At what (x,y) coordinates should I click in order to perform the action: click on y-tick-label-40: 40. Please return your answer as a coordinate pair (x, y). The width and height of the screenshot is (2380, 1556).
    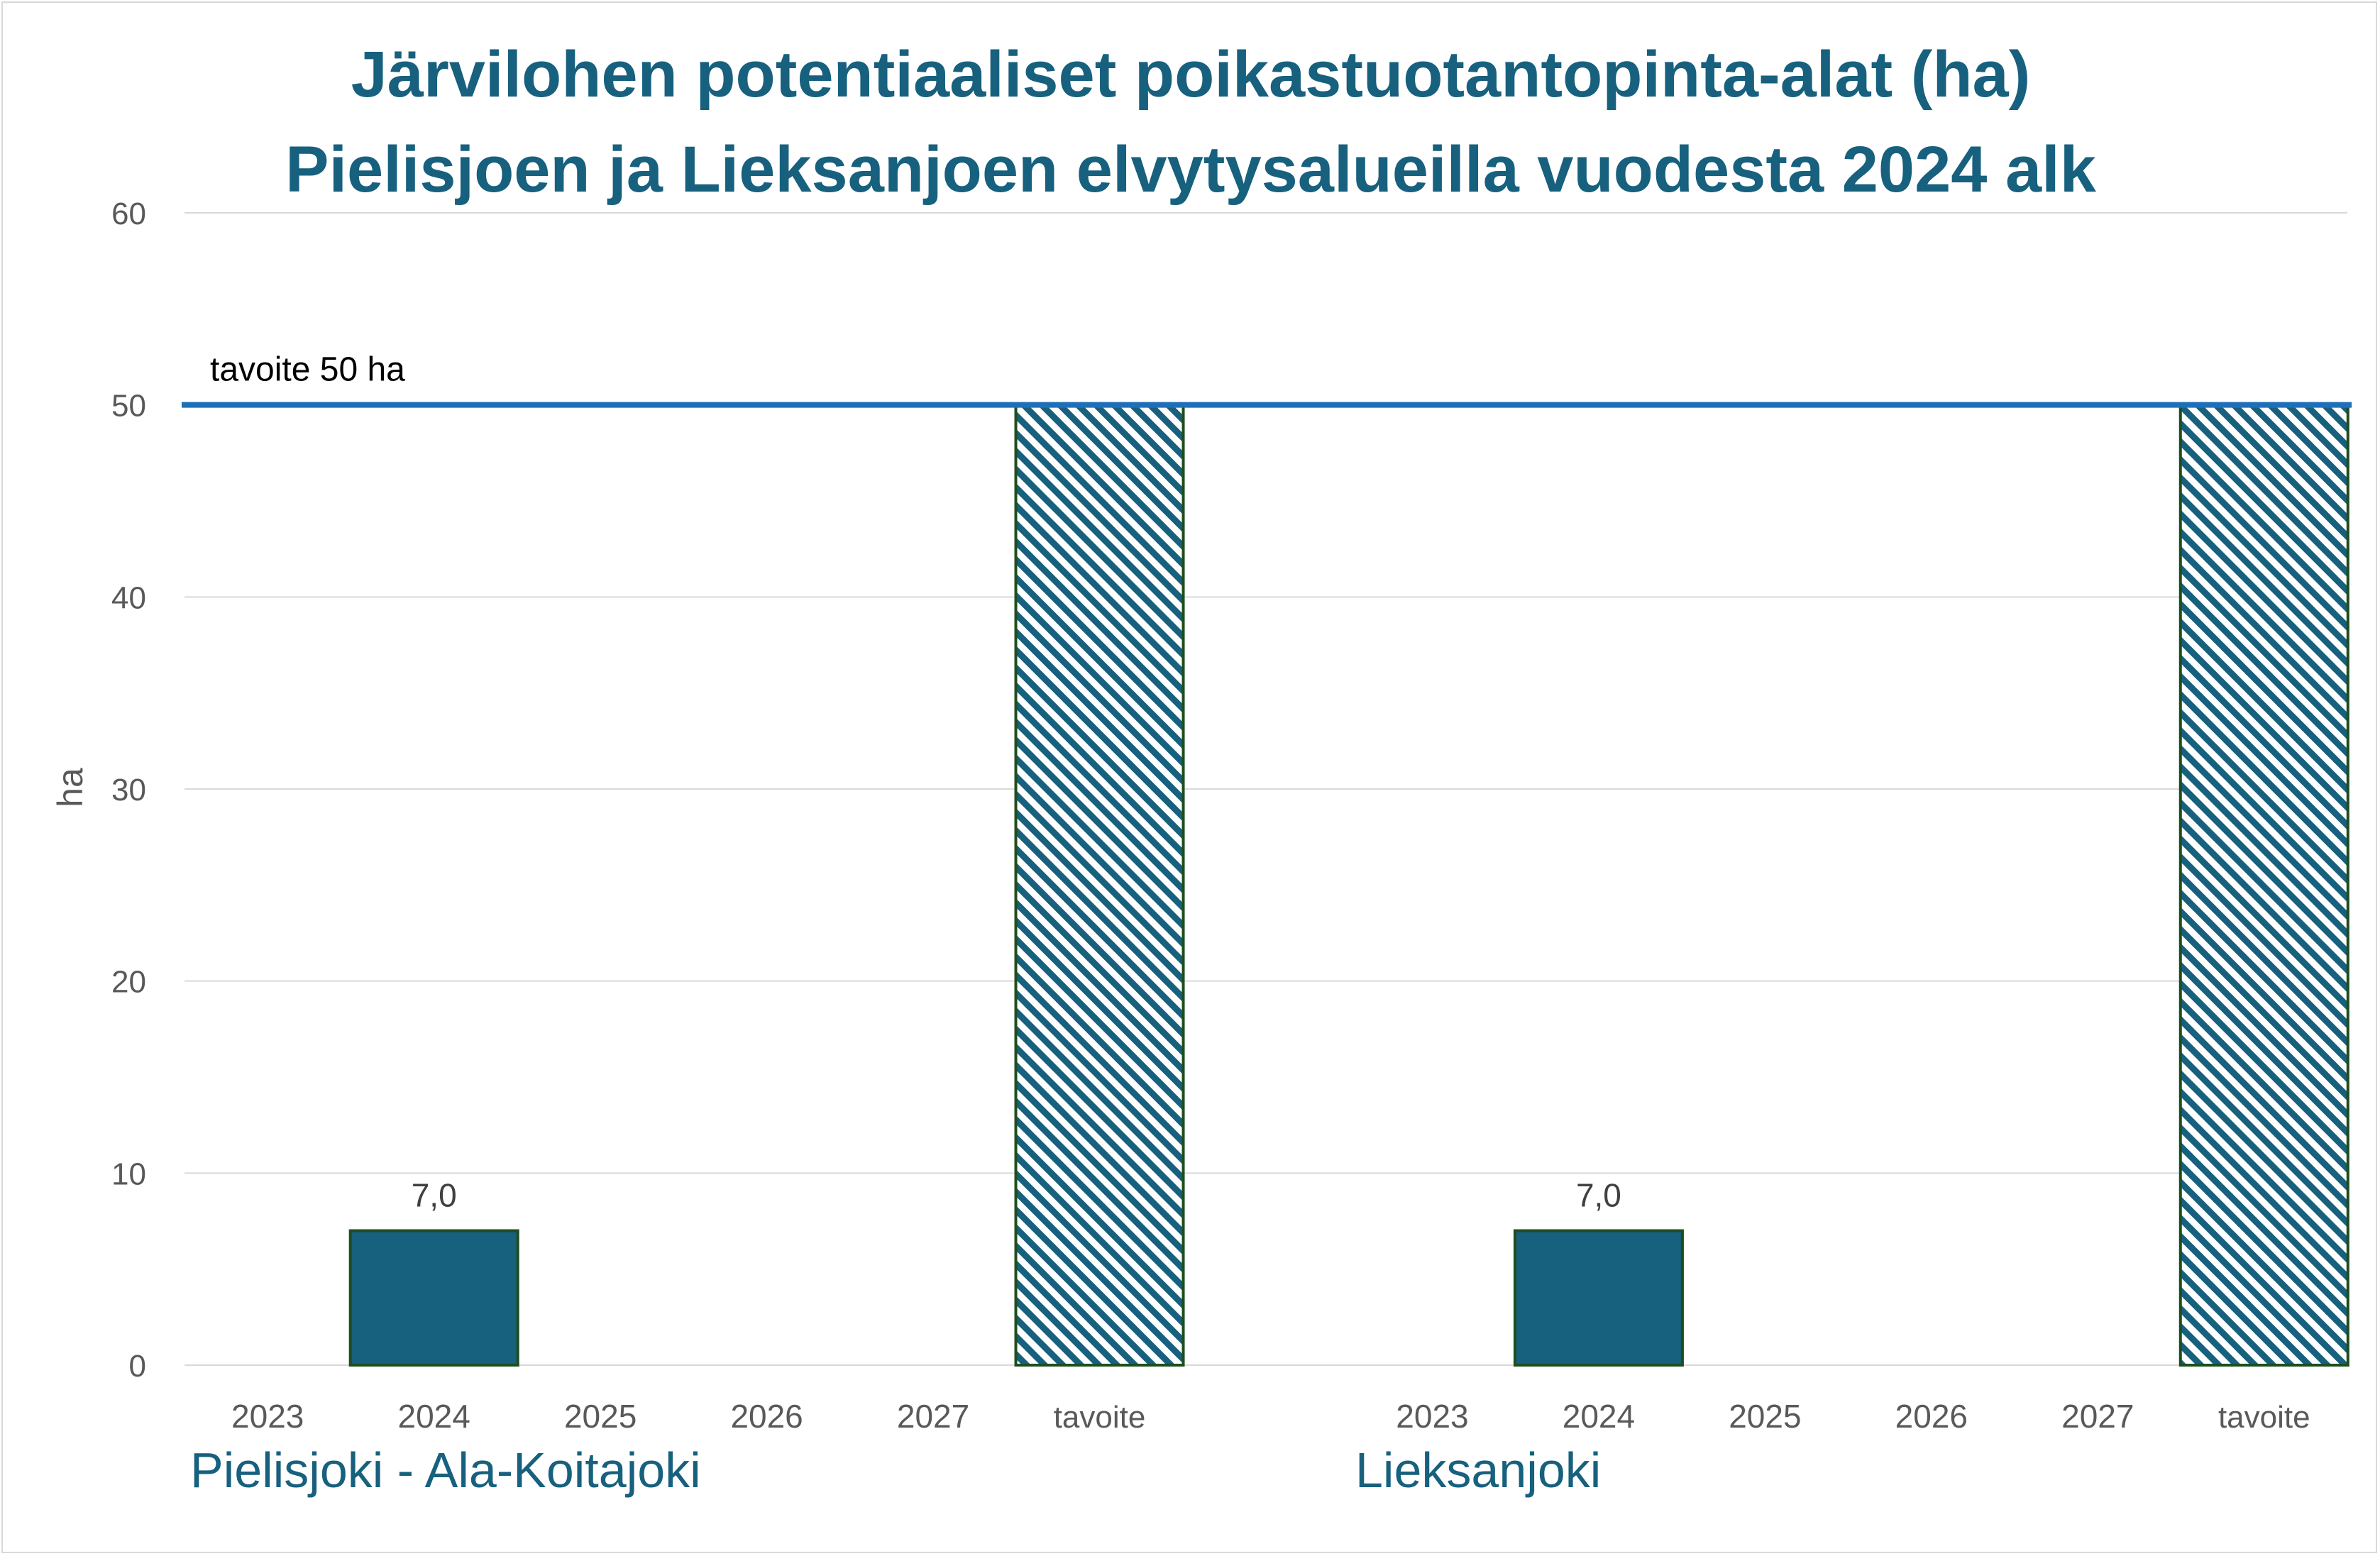
    Looking at the image, I should click on (128, 597).